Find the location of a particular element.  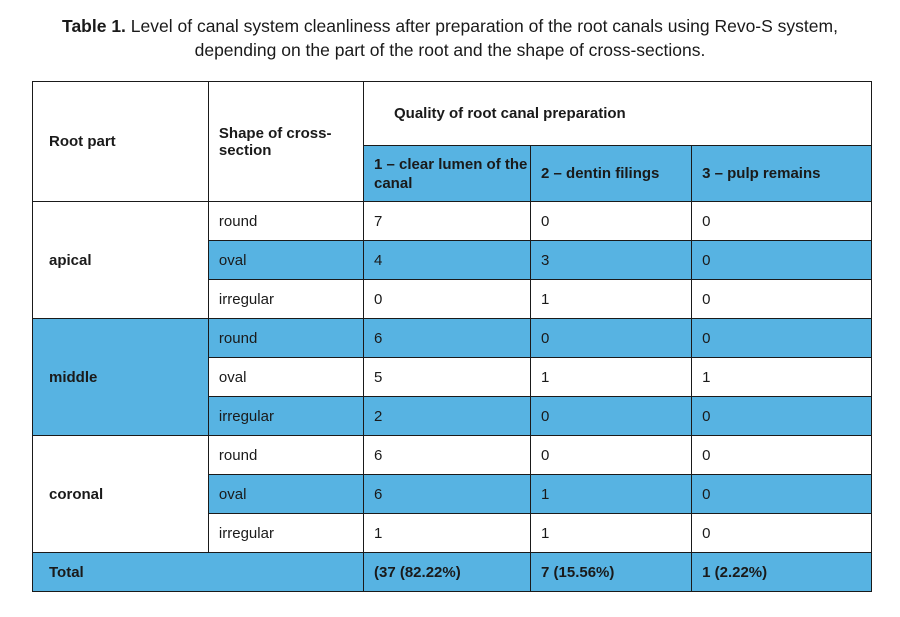

total-value: (37 (82.22%) is located at coordinates (447, 572).